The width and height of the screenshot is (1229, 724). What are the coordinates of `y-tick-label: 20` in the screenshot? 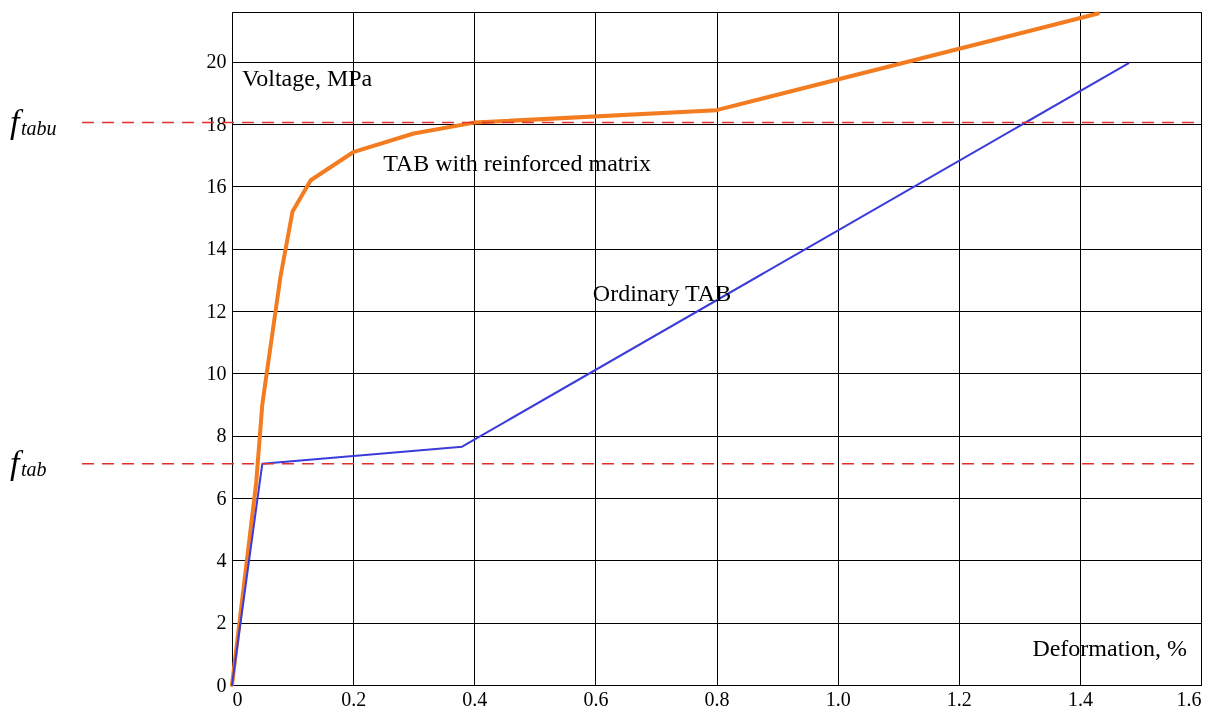 It's located at (216, 61).